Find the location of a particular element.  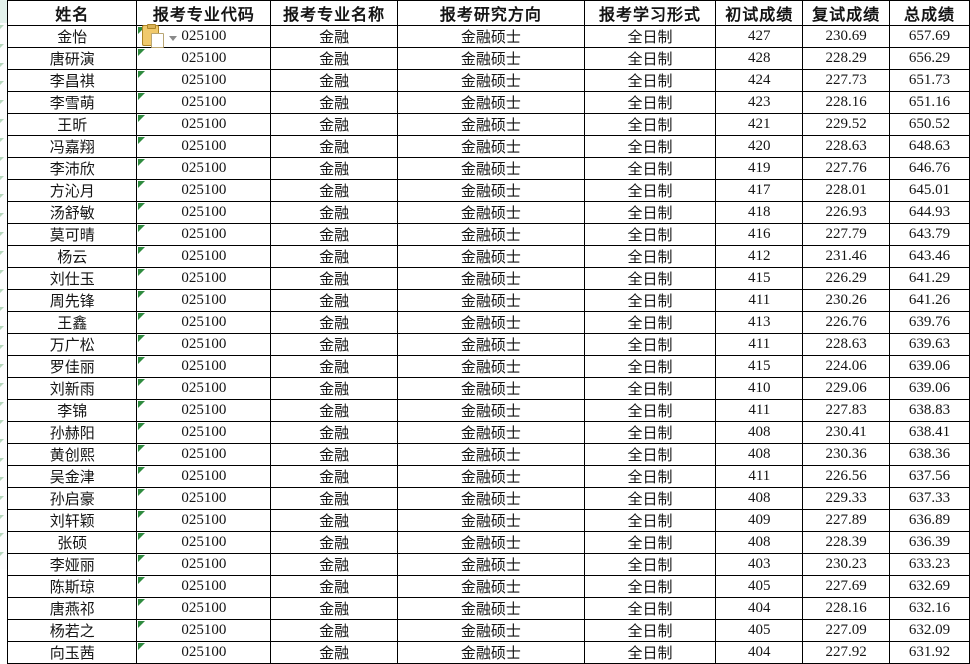

cell-total-score: 638.36 is located at coordinates (929, 454).